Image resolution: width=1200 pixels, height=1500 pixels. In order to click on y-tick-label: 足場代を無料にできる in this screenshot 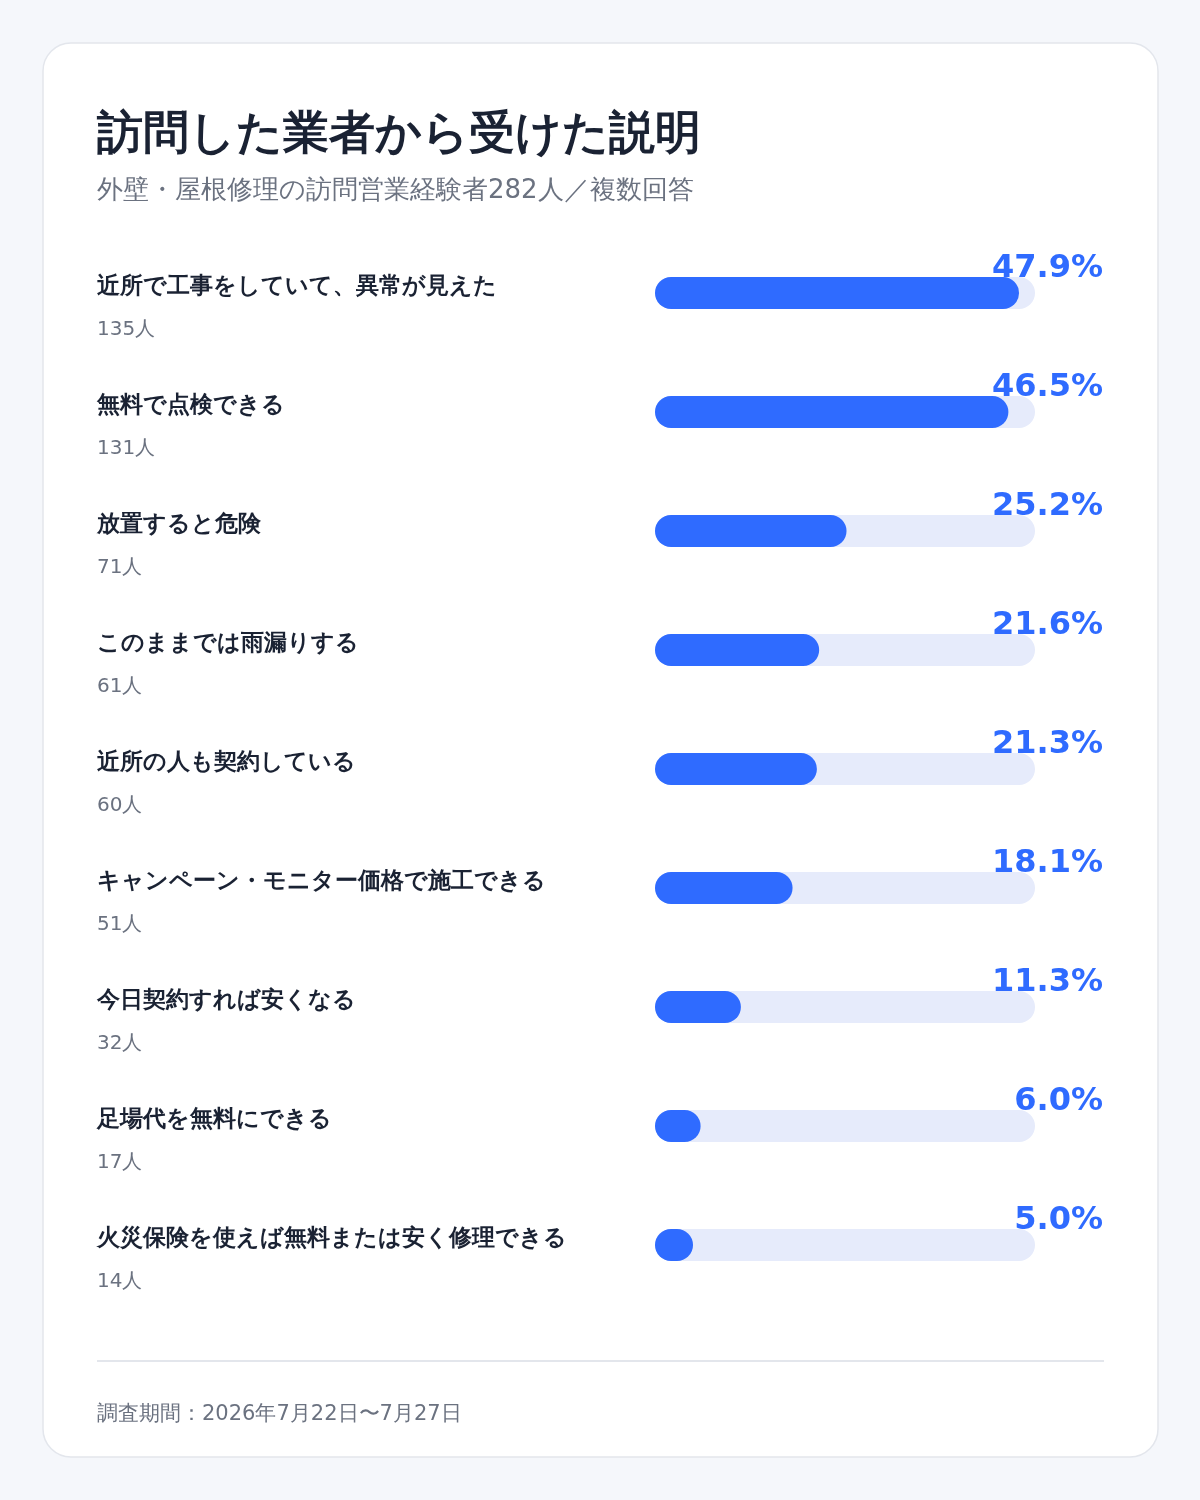, I will do `click(214, 1118)`.